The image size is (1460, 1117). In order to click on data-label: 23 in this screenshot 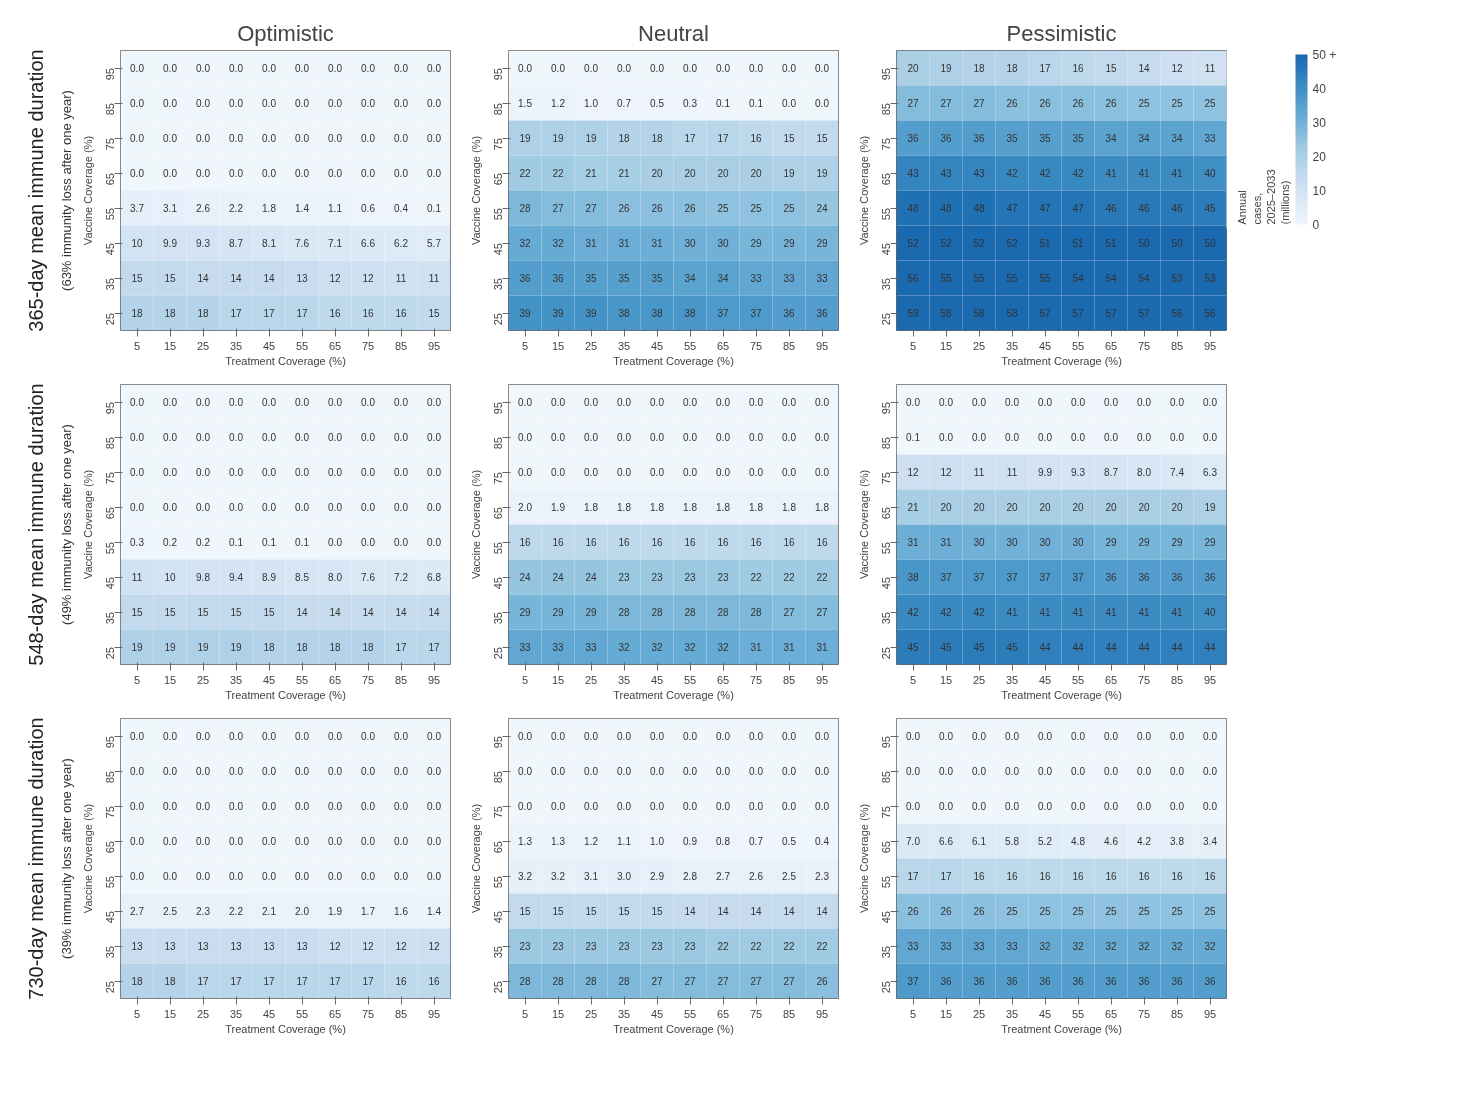, I will do `click(525, 946)`.